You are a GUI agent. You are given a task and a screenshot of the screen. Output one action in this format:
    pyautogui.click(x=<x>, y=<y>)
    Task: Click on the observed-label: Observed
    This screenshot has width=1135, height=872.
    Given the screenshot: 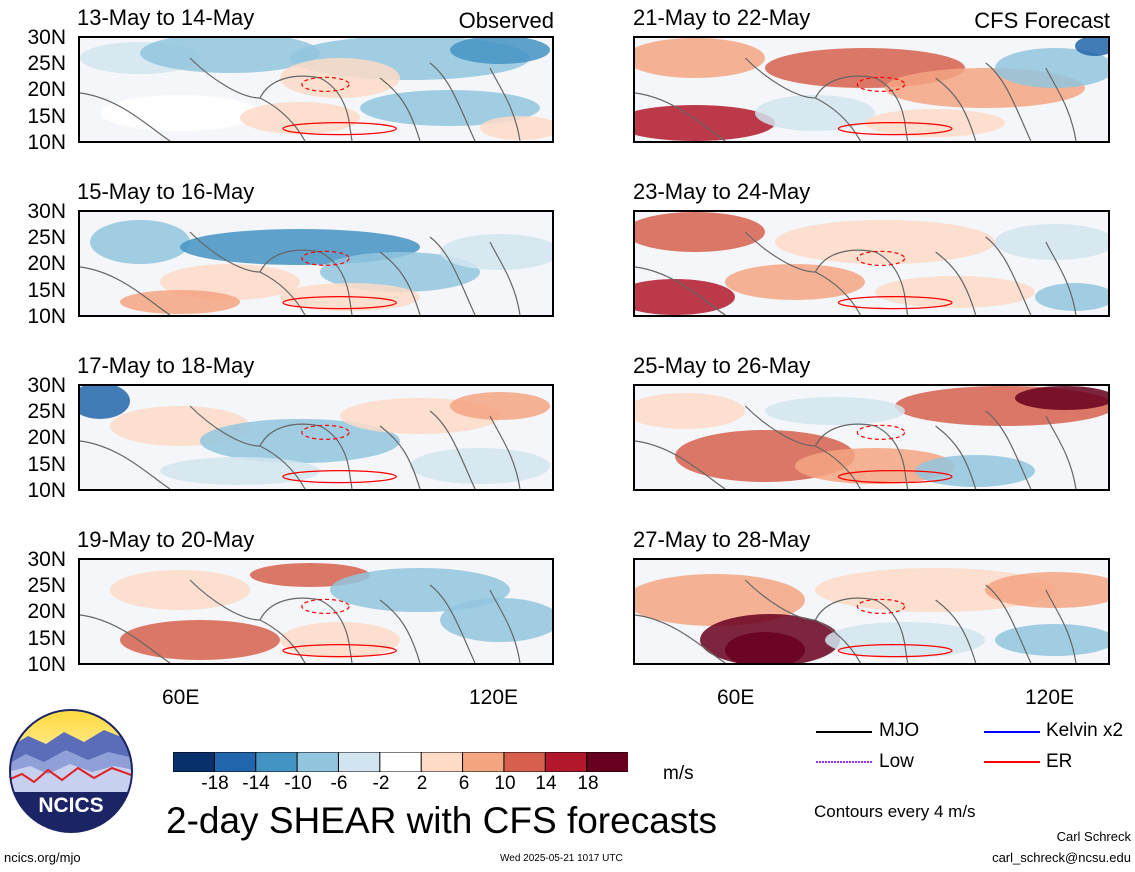 What is the action you would take?
    pyautogui.click(x=506, y=20)
    